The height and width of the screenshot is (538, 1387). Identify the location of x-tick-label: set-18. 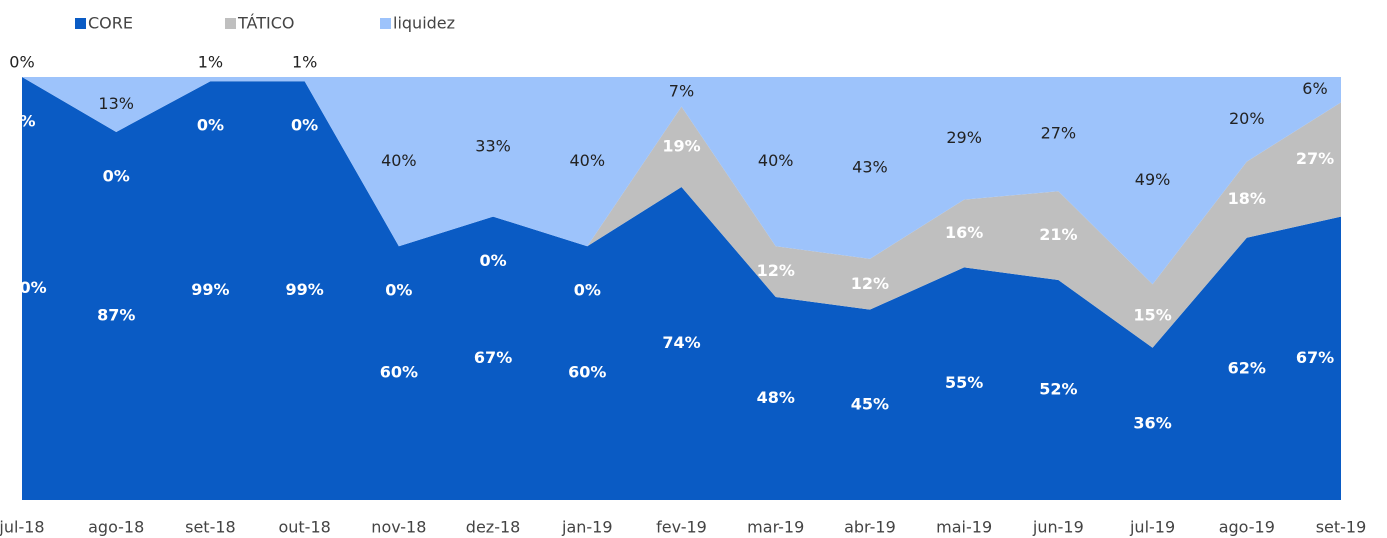
(210, 527).